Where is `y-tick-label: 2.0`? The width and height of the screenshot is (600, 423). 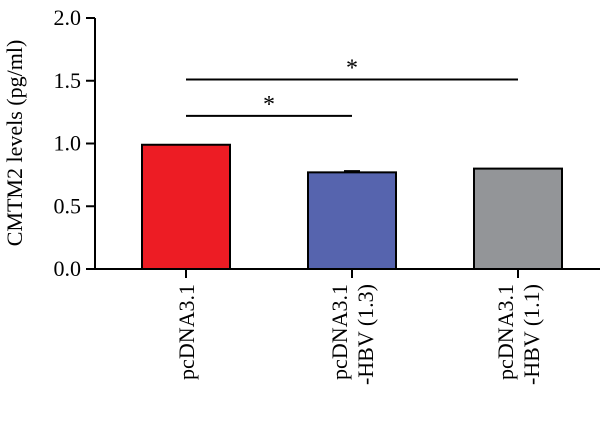 y-tick-label: 2.0 is located at coordinates (68, 17).